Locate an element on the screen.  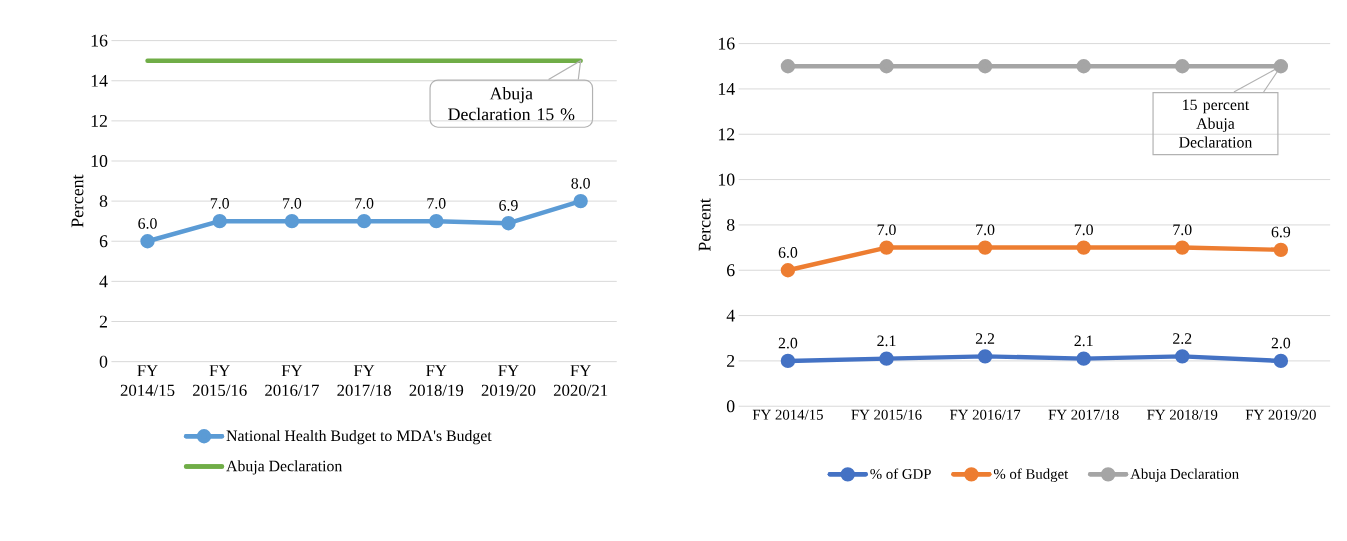
legend-label: % of GDP is located at coordinates (900, 474).